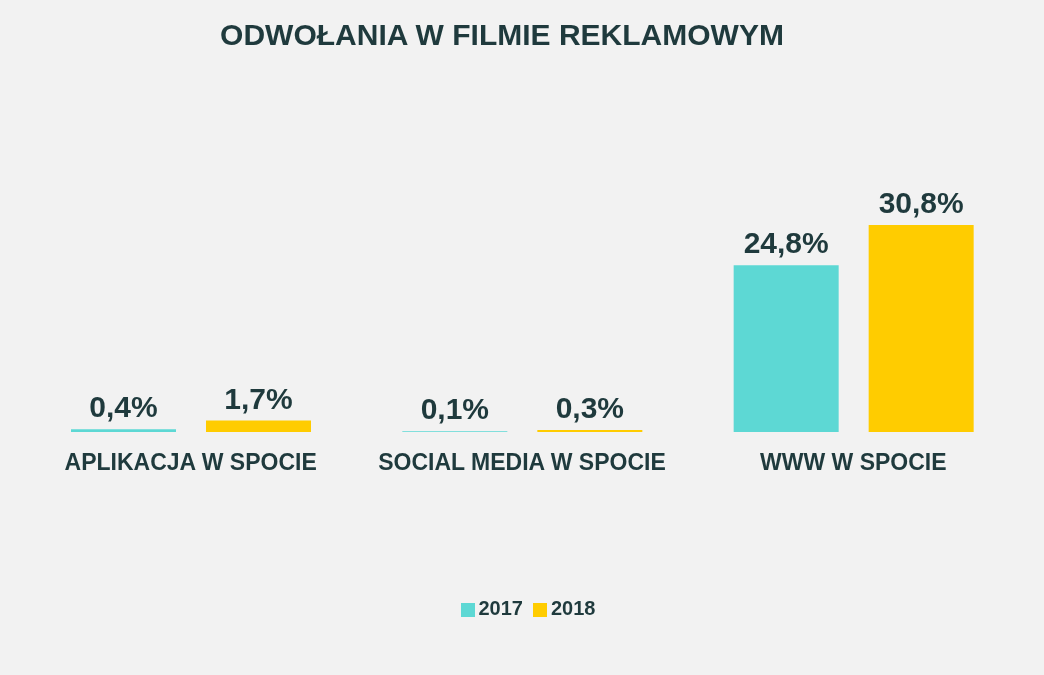 The width and height of the screenshot is (1044, 675). What do you see at coordinates (522, 462) in the screenshot?
I see `x-tick-label: SOCIAL MEDIA W SPOCIE` at bounding box center [522, 462].